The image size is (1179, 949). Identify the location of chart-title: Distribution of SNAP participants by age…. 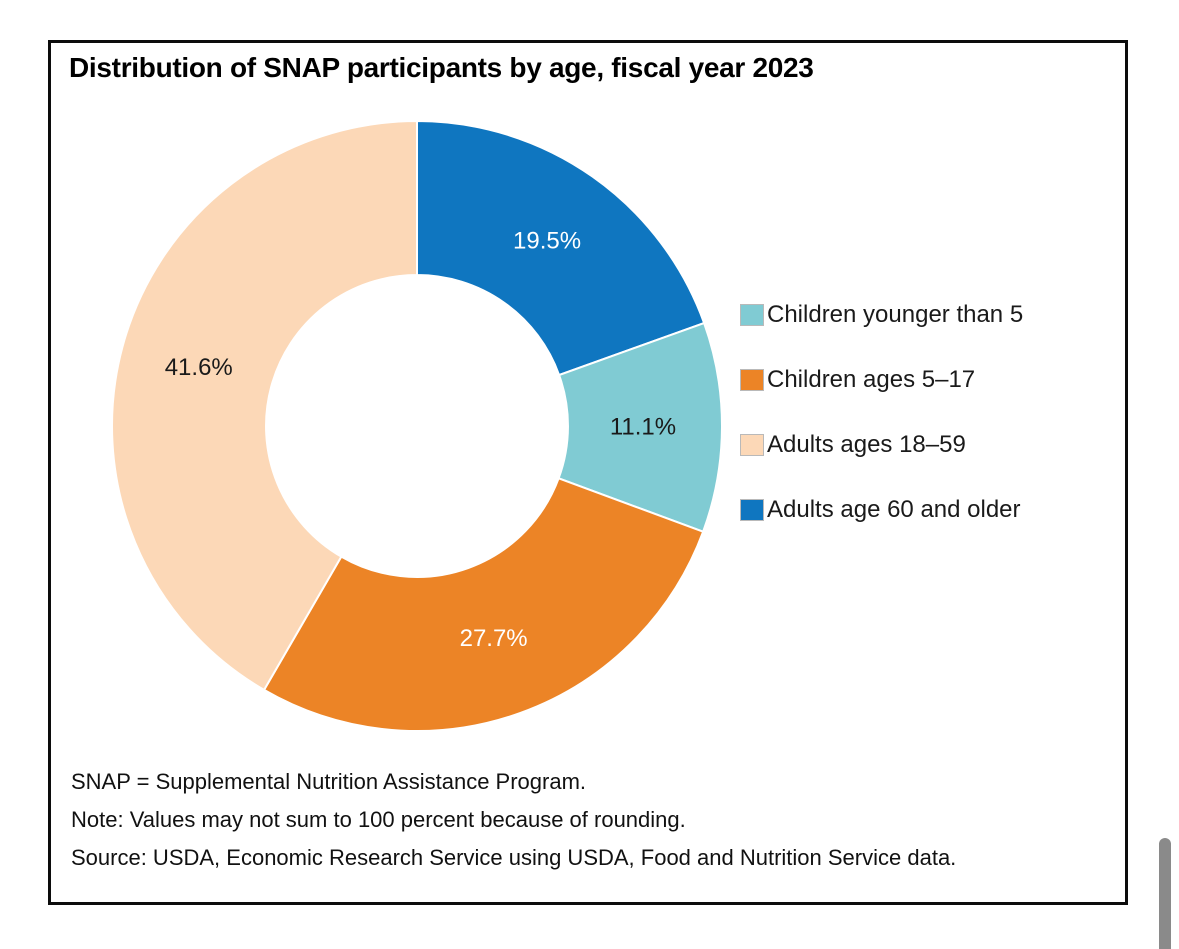
(441, 67).